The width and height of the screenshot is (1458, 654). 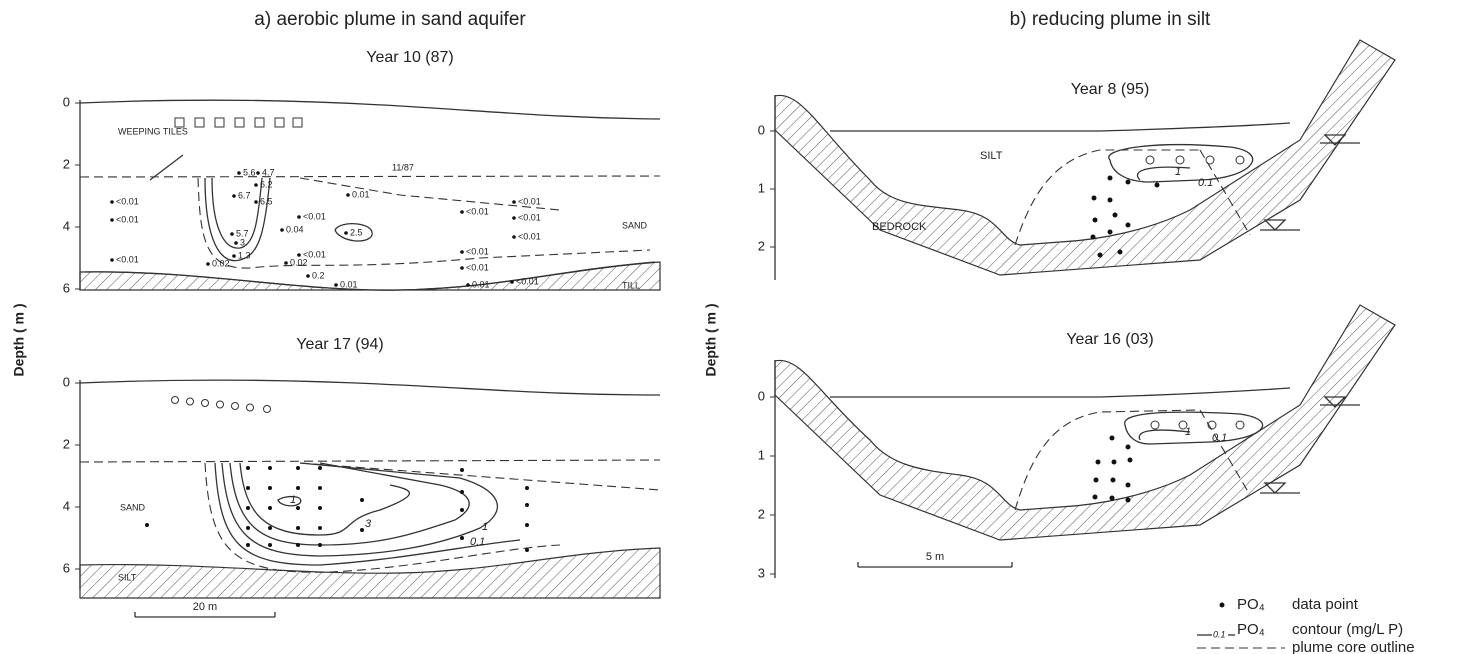 I want to click on point-label: 6.7, so click(x=244, y=195).